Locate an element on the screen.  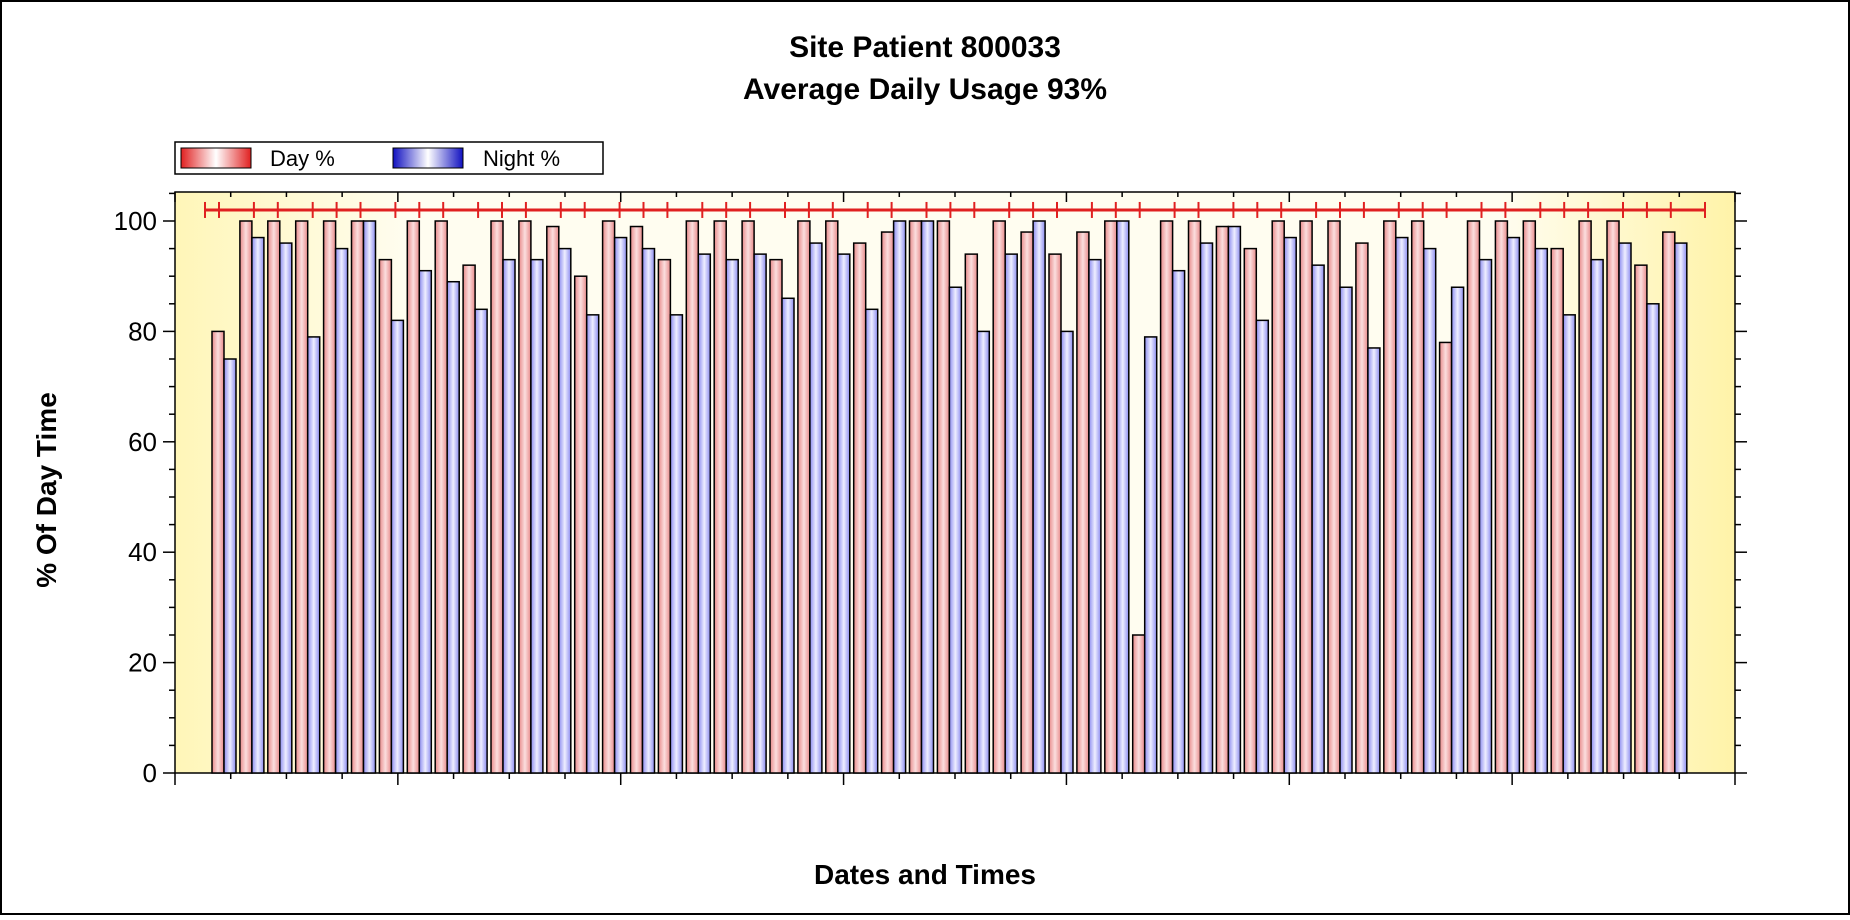
x-axis-label: Dates and Times is located at coordinates (925, 874).